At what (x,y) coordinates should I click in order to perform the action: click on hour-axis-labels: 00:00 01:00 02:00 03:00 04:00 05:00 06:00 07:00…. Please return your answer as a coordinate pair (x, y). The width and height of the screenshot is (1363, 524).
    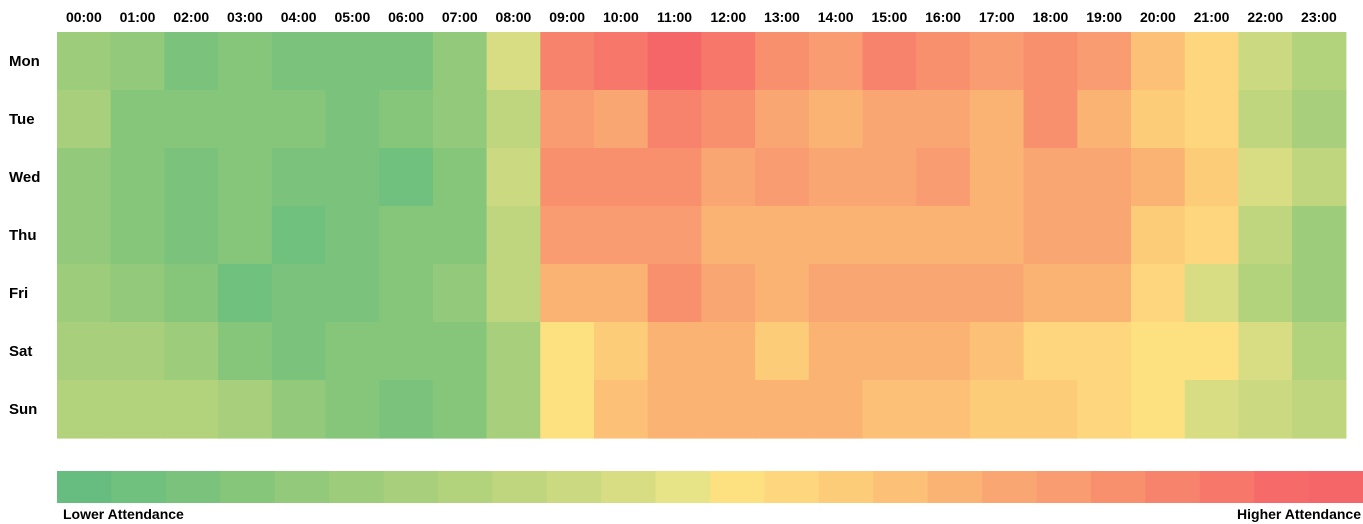
    Looking at the image, I should click on (701, 17).